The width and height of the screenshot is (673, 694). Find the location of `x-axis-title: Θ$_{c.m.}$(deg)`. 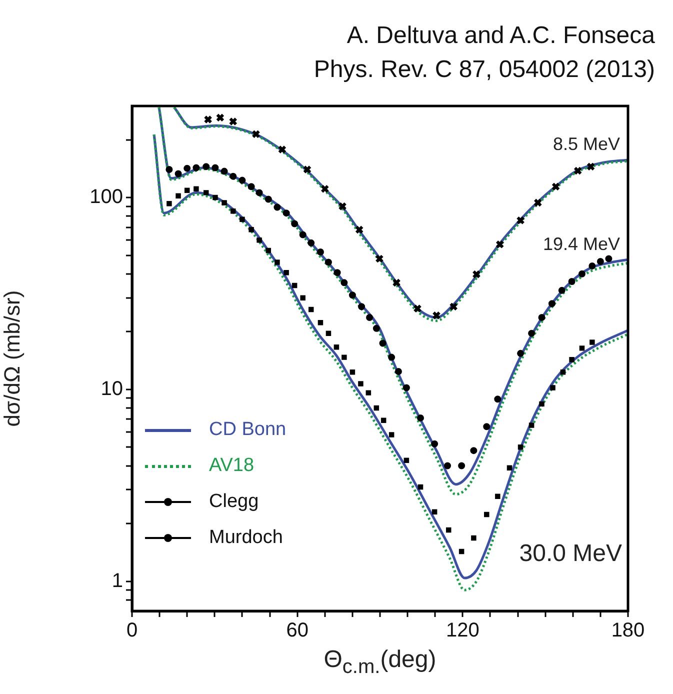

x-axis-title: Θ$_{c.m.}$(deg) is located at coordinates (380, 662).